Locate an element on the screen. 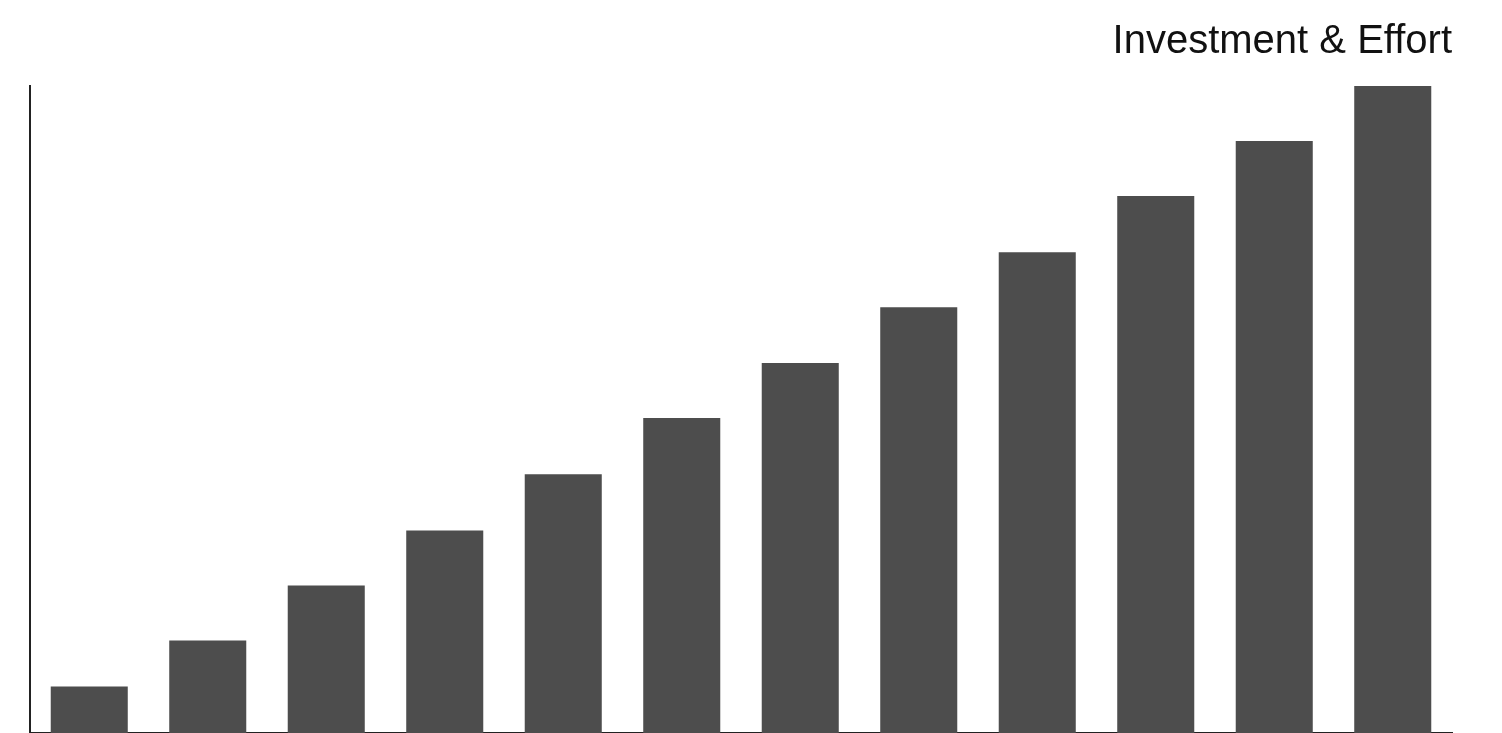 This screenshot has width=1502, height=733. chart-title: Investment & Effort is located at coordinates (1282, 39).